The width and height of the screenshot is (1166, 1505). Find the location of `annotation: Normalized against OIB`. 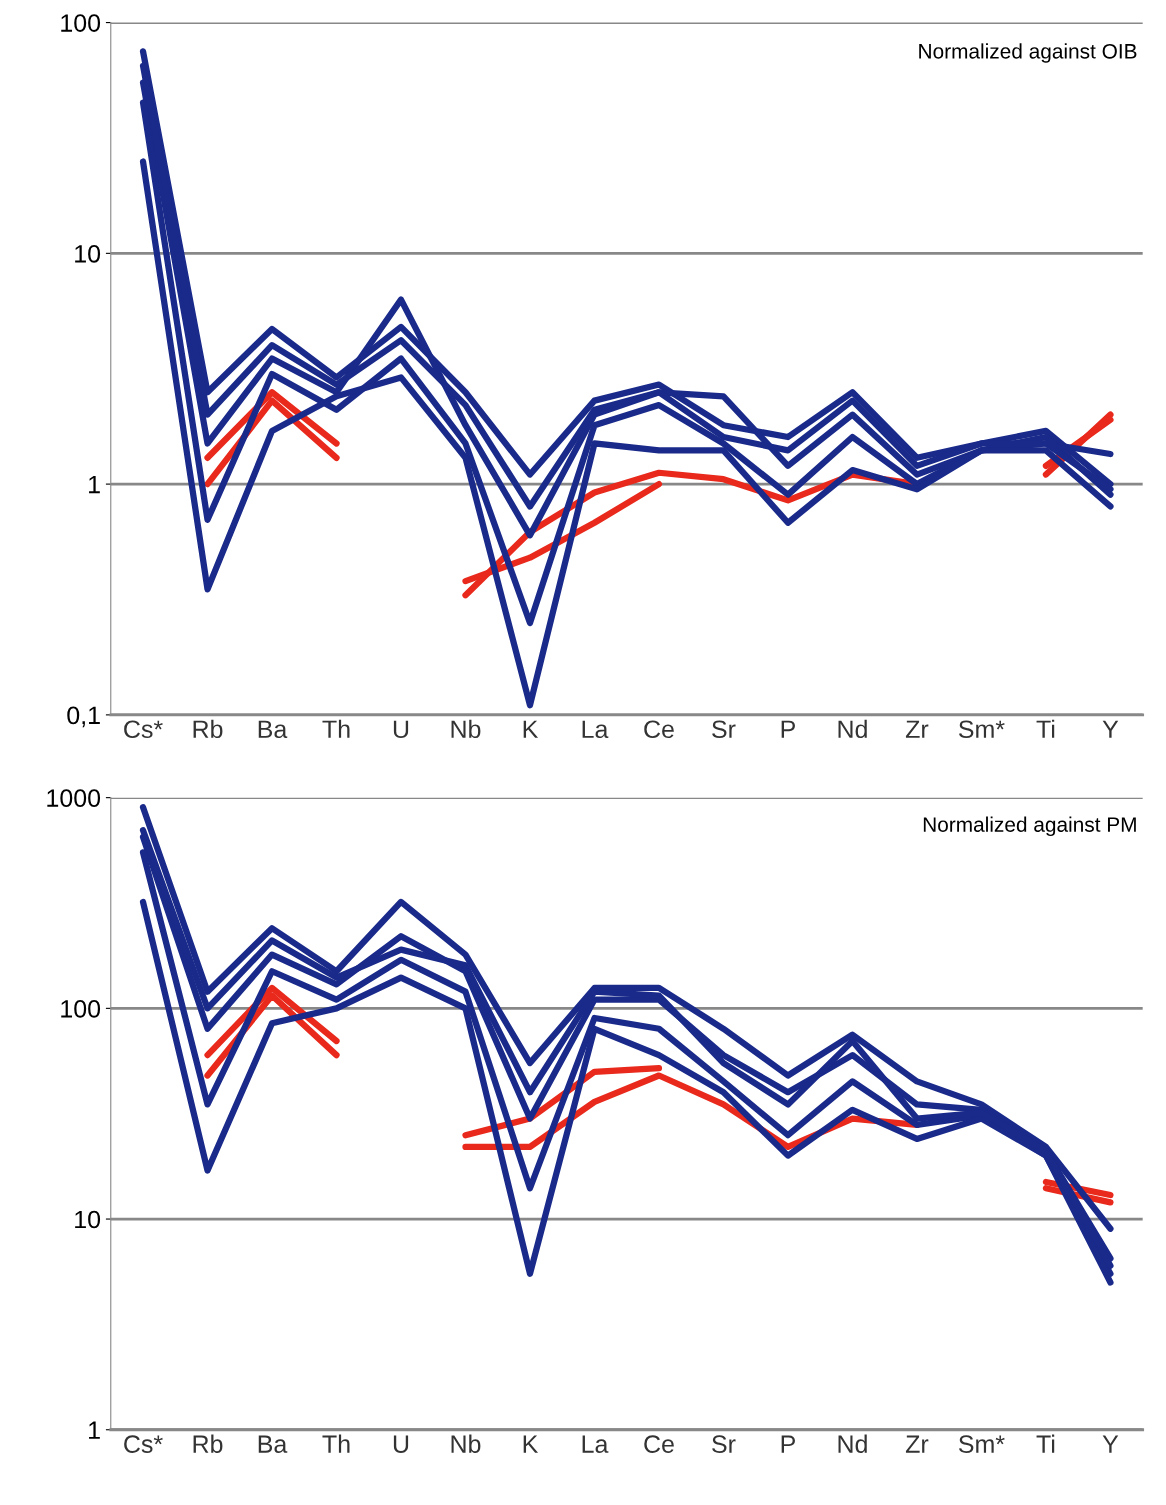

annotation: Normalized against OIB is located at coordinates (1028, 53).